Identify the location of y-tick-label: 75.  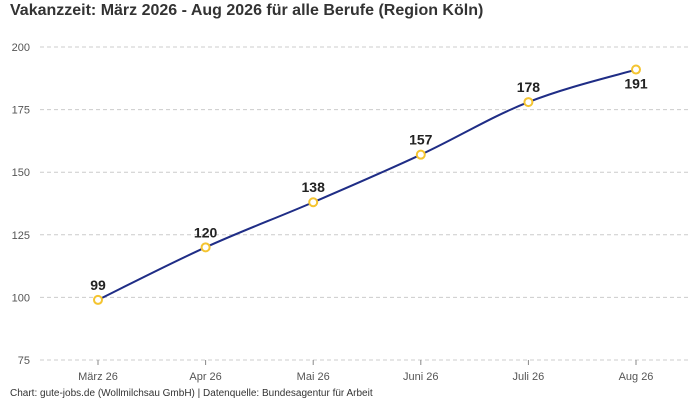
(24, 361).